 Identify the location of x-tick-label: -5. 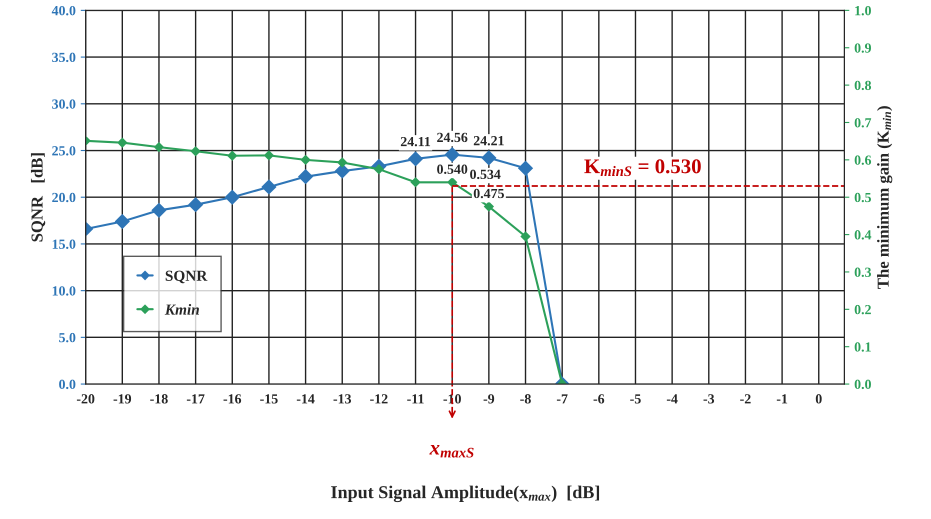
(635, 399).